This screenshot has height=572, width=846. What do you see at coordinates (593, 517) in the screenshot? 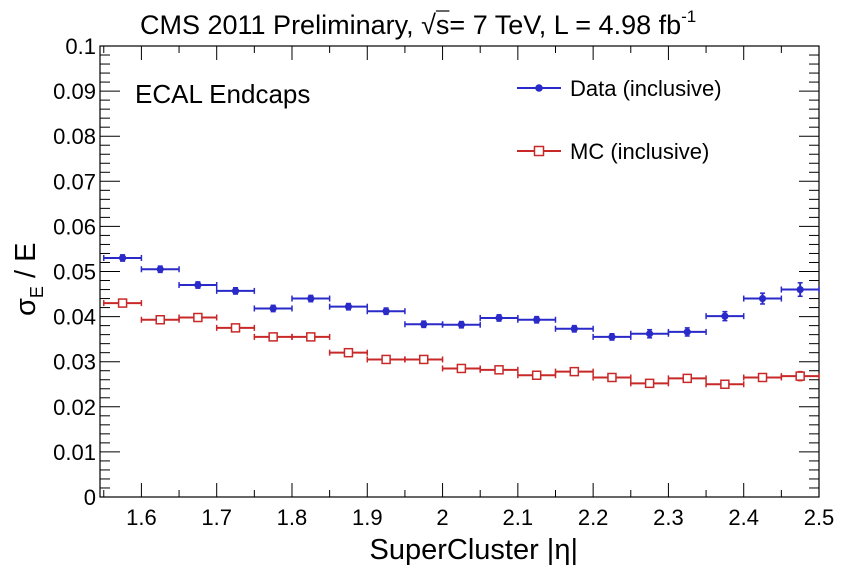
I see `x-tick-label: 2.2` at bounding box center [593, 517].